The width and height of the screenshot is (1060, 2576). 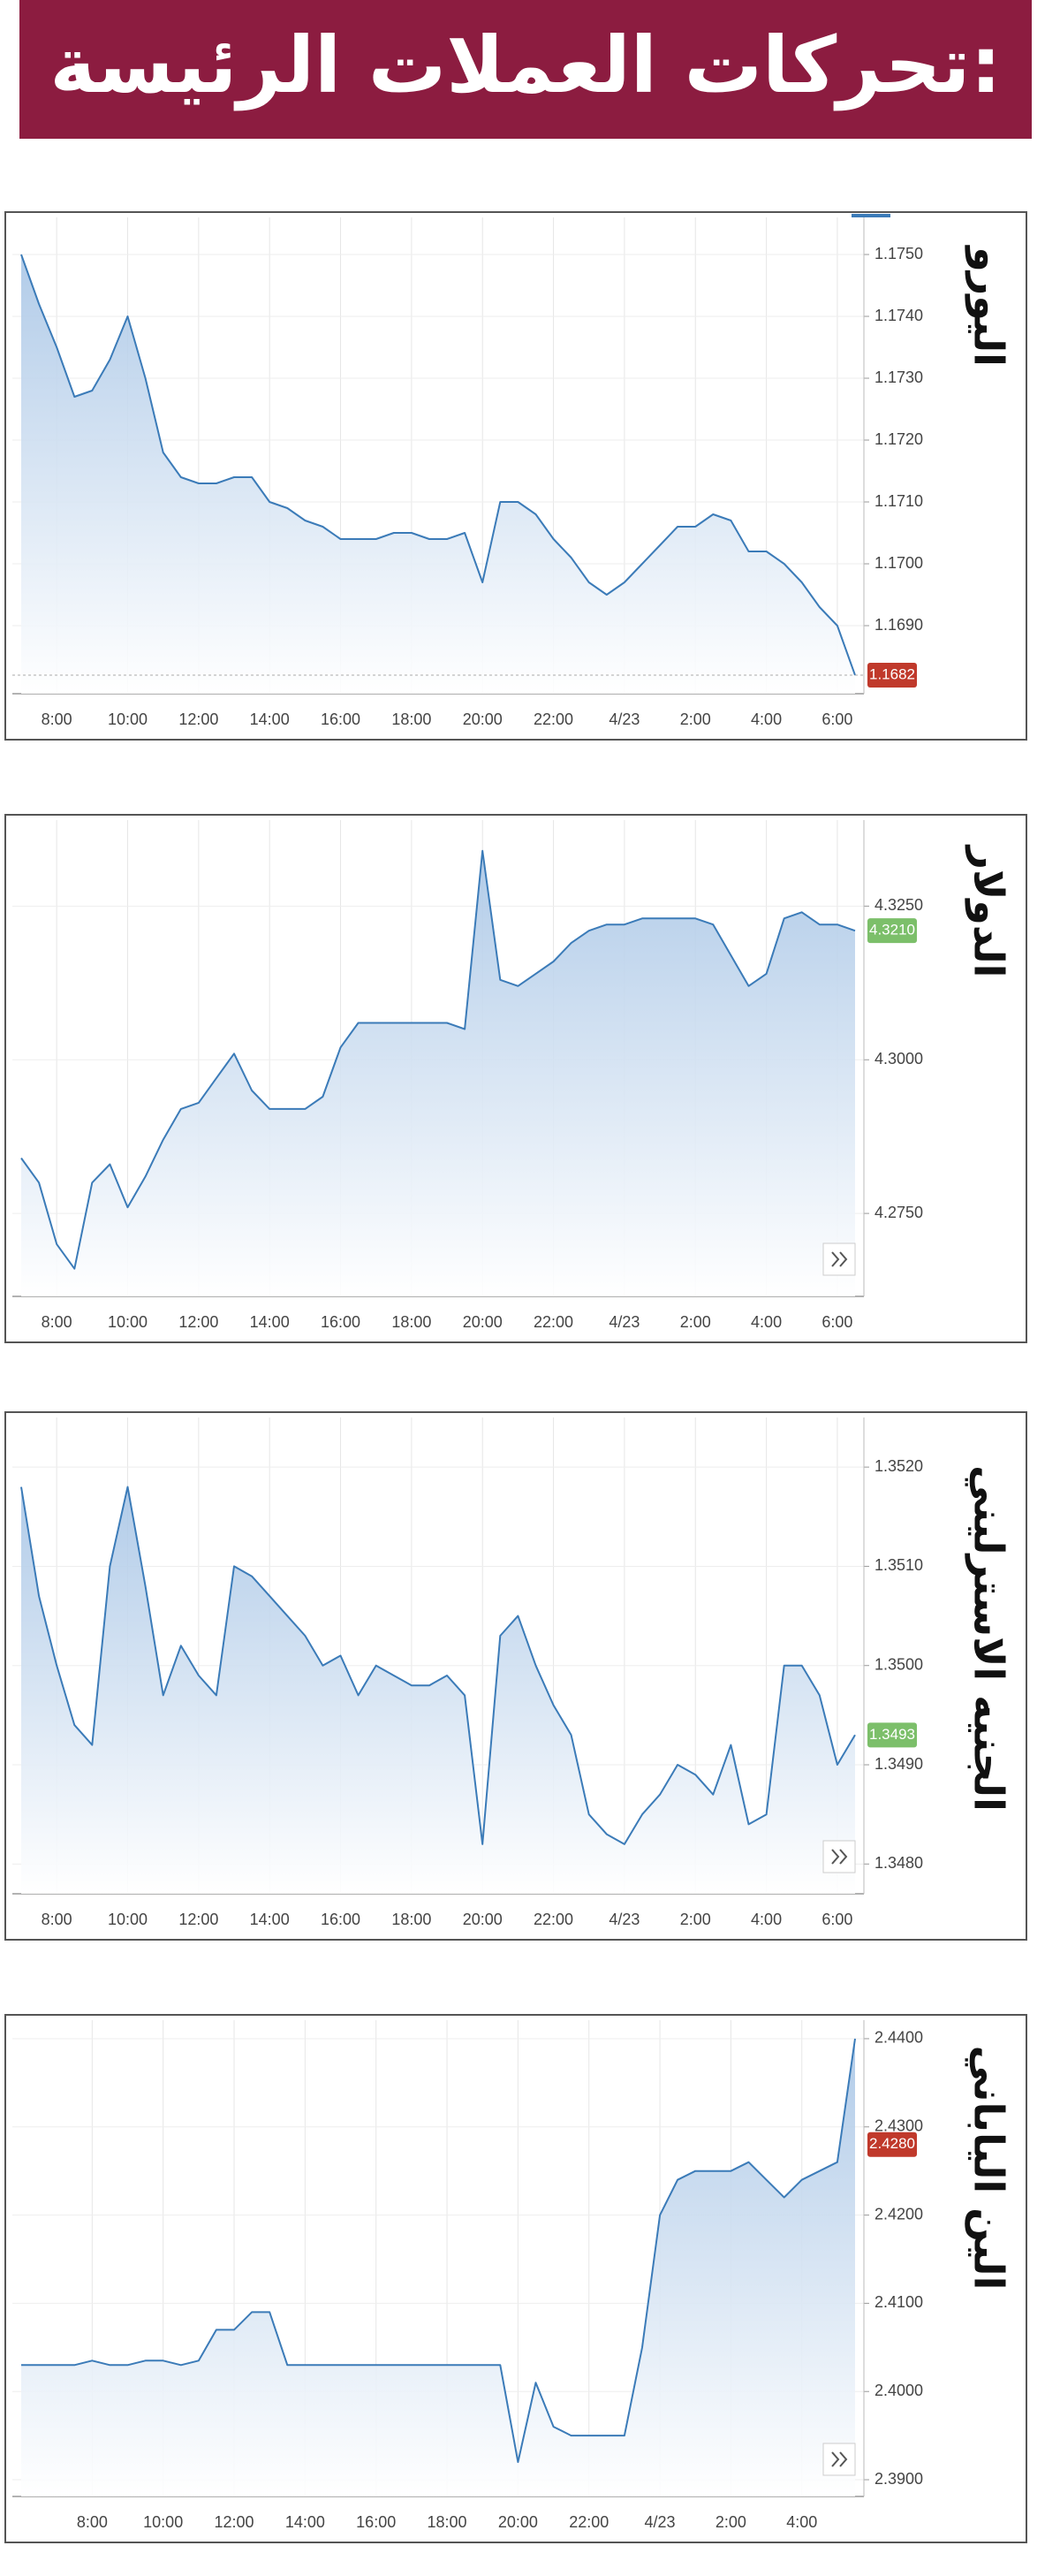 I want to click on price-badge-label: 1.3493, so click(x=892, y=1734).